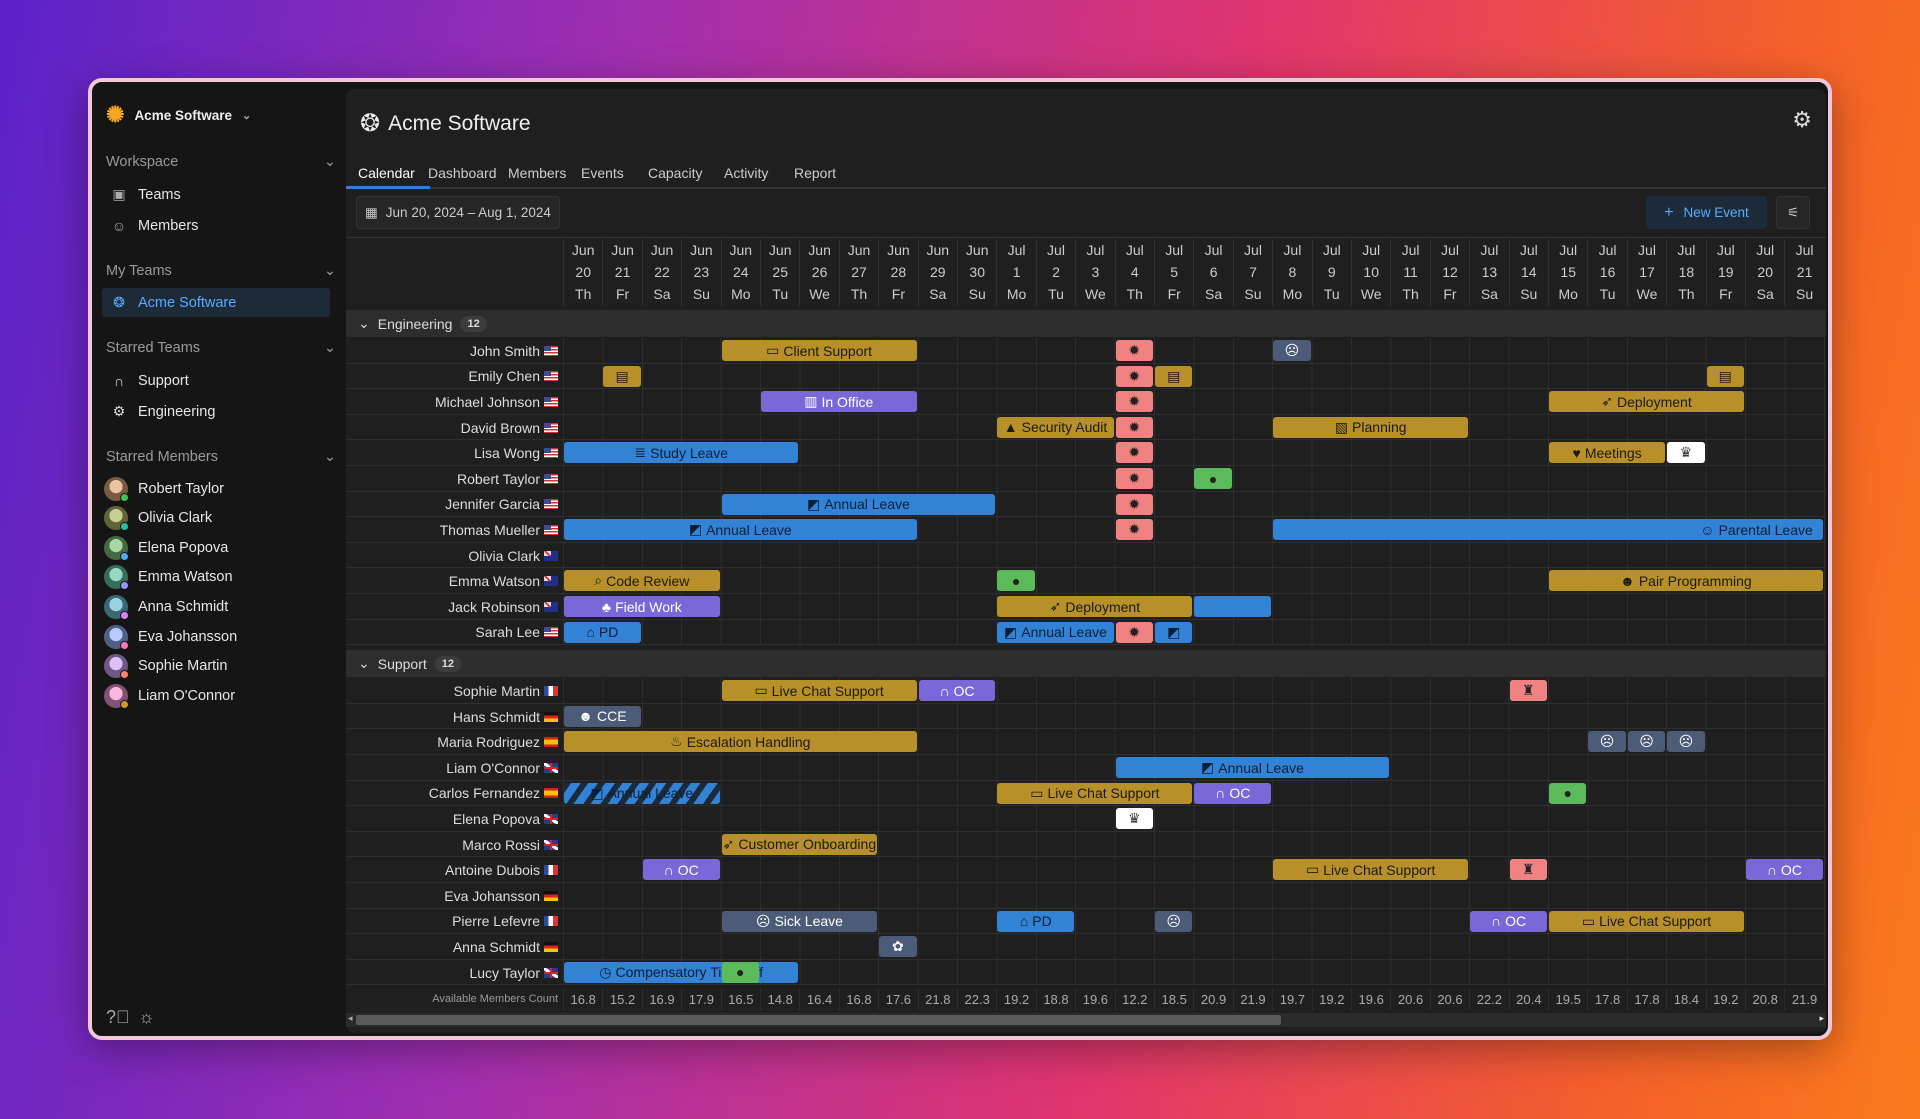 This screenshot has width=1920, height=1119. What do you see at coordinates (681, 453) in the screenshot?
I see `event-study-leave: ≣ Study Leave` at bounding box center [681, 453].